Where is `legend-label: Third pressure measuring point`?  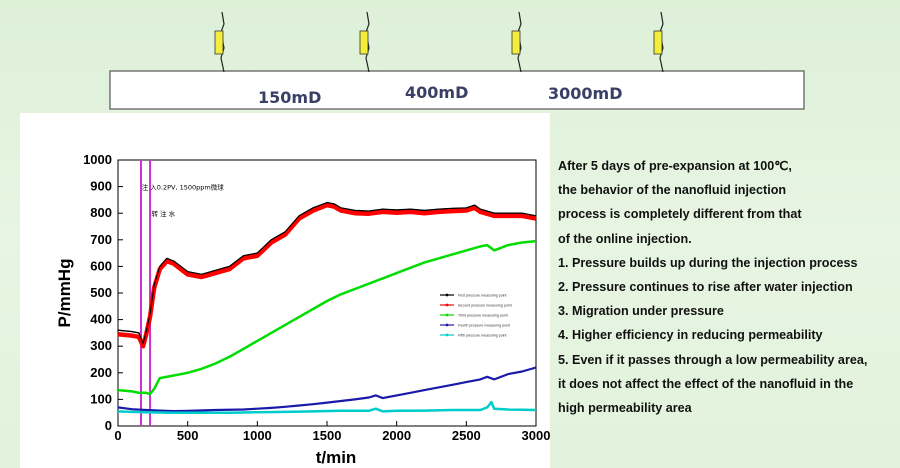 legend-label: Third pressure measuring point is located at coordinates (483, 315).